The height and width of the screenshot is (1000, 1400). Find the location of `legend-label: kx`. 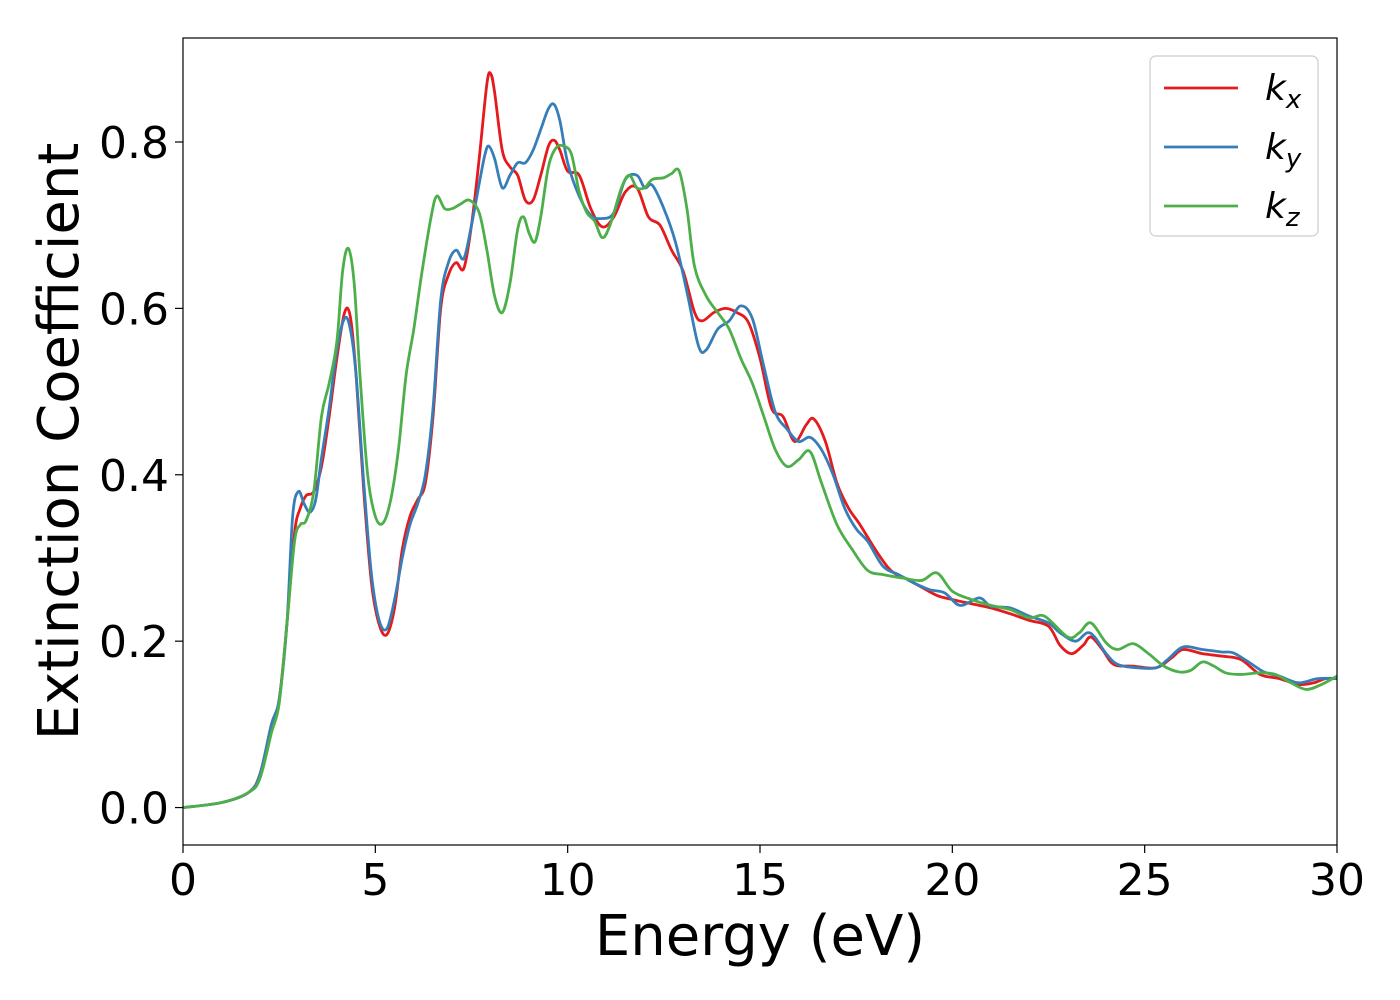

legend-label: kx is located at coordinates (1283, 91).